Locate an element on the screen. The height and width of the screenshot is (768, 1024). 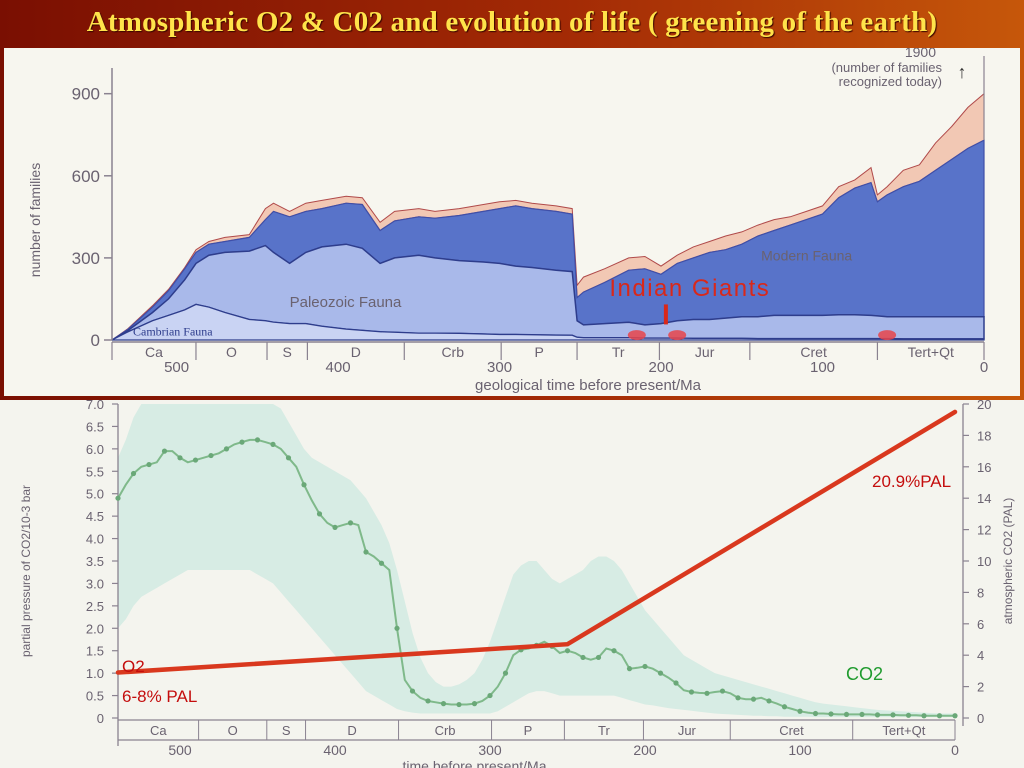
period-label: Crb is located at coordinates (445, 730).